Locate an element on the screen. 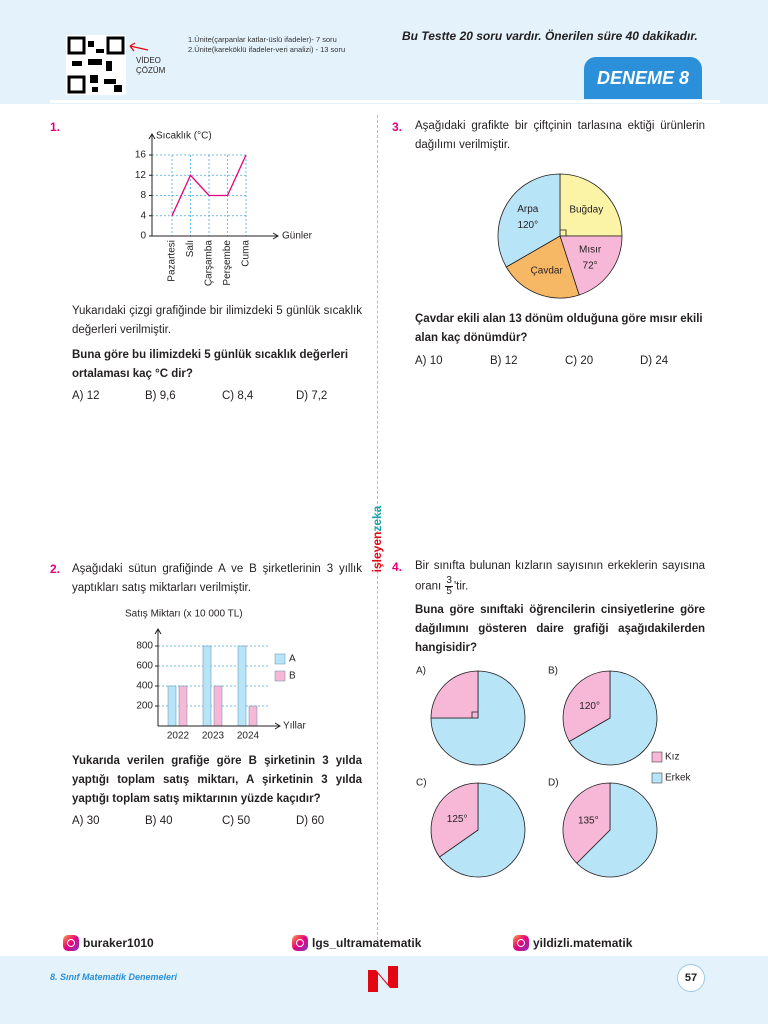 This screenshot has height=1024, width=768. option: B) 9,6 is located at coordinates (160, 396).